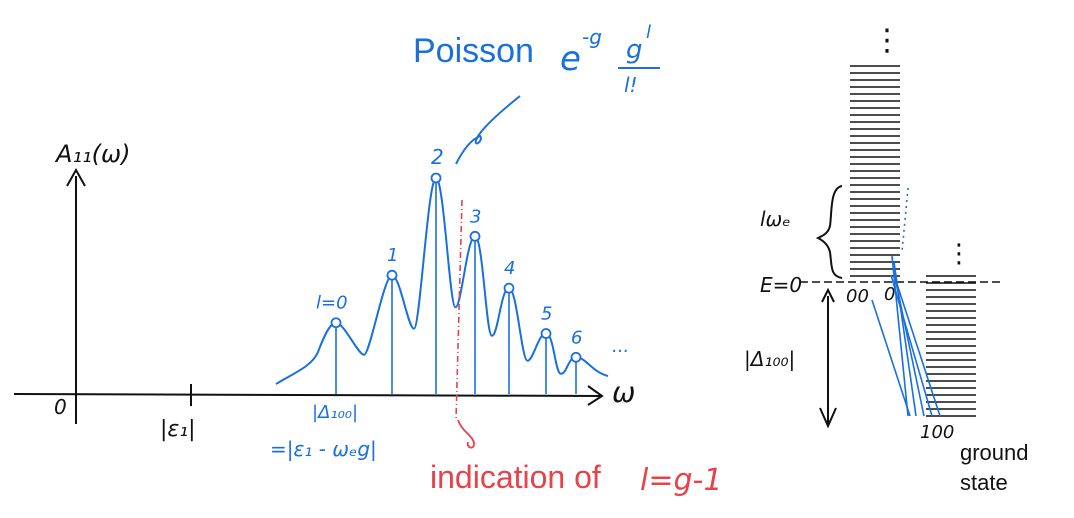 This screenshot has height=518, width=1074. What do you see at coordinates (437, 157) in the screenshot?
I see `peak-label: 2` at bounding box center [437, 157].